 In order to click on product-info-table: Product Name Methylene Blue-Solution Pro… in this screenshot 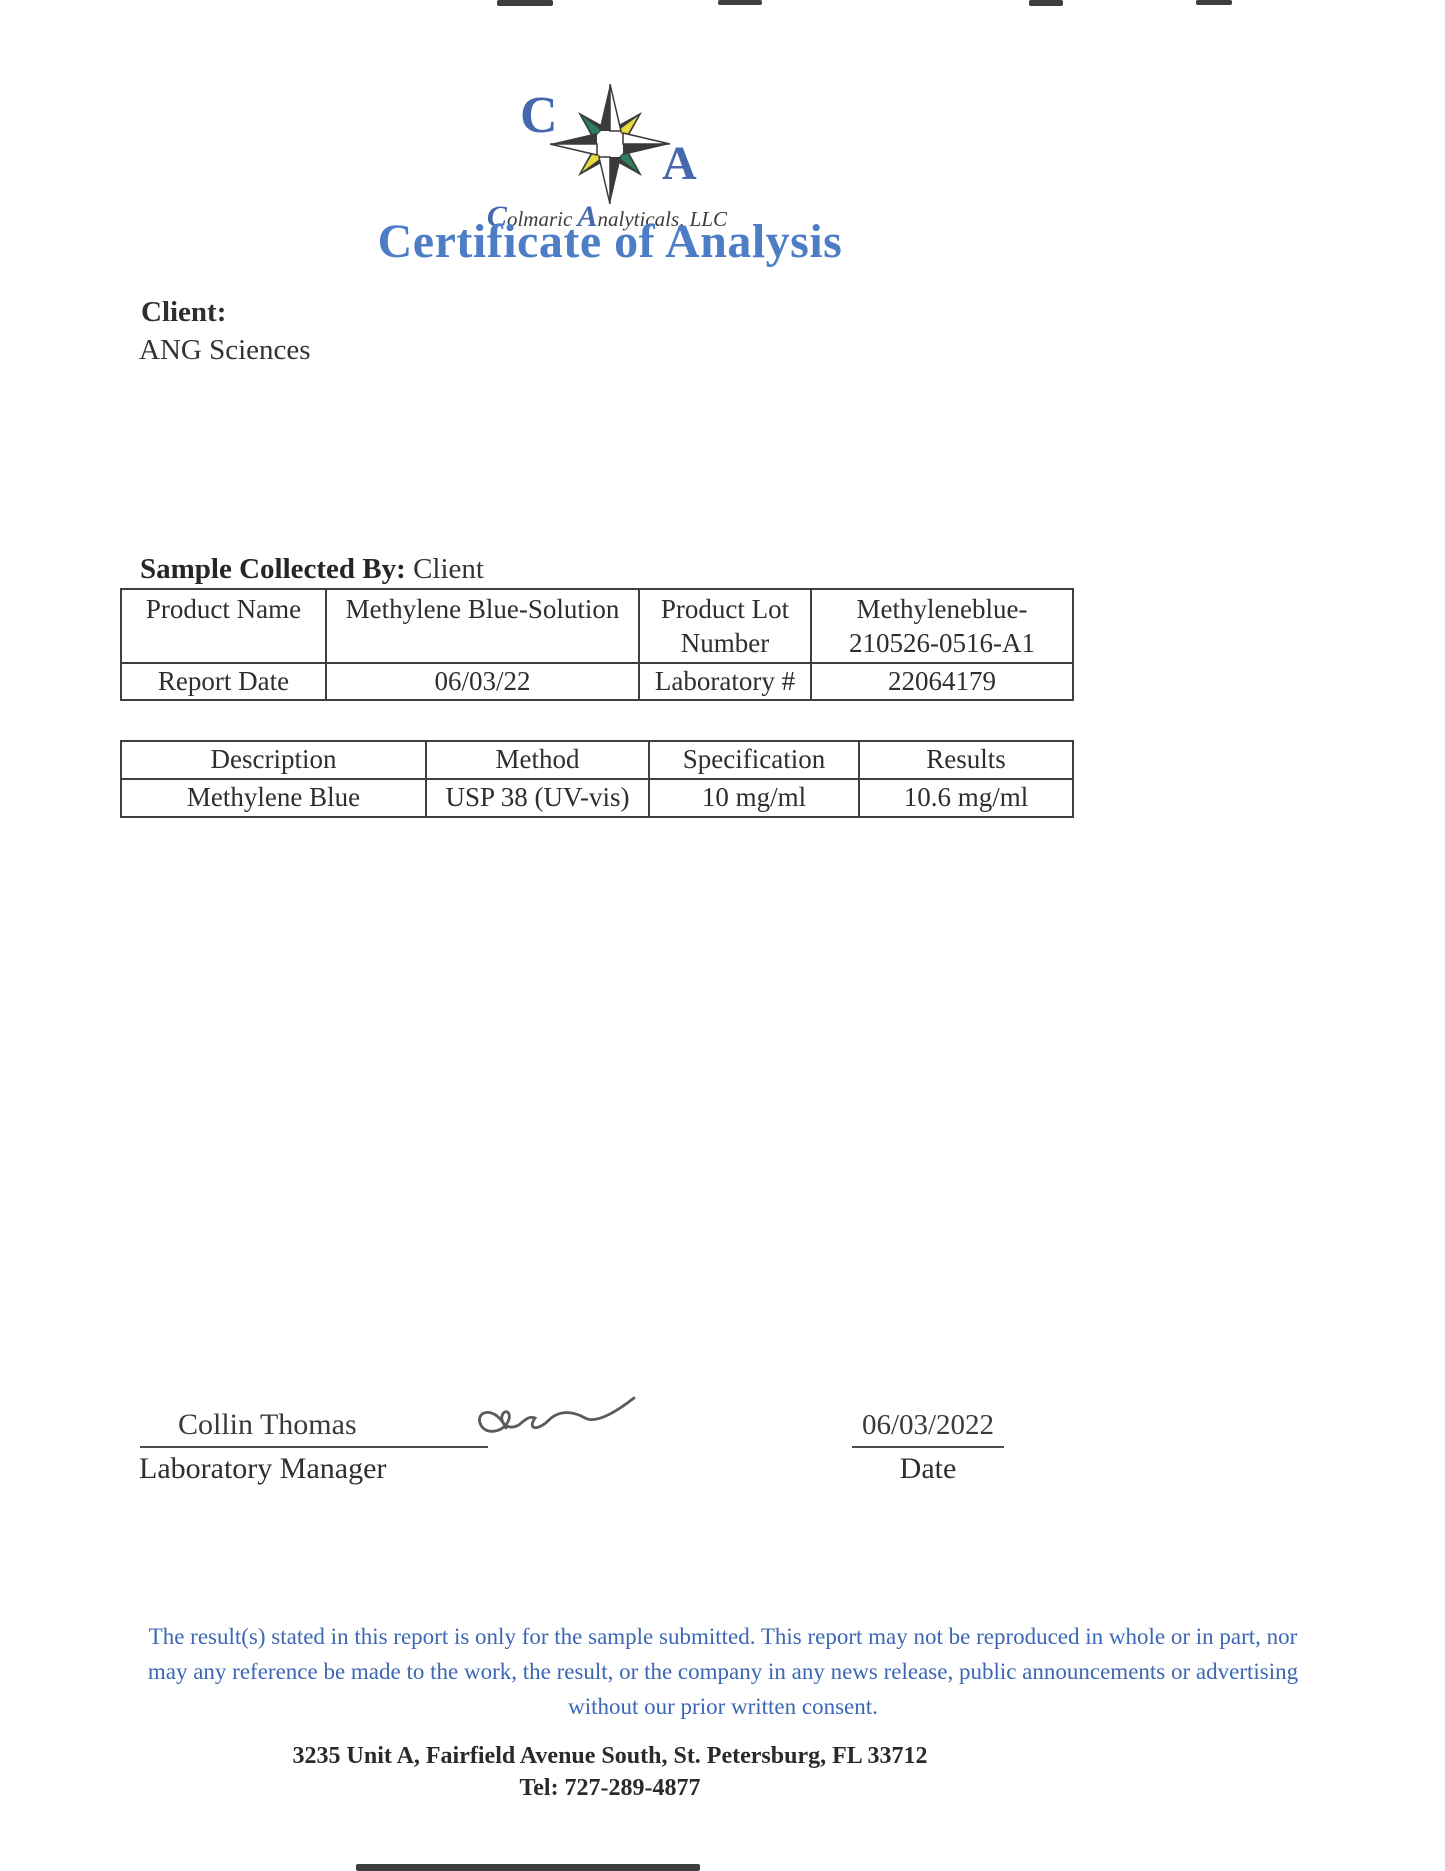, I will do `click(597, 645)`.